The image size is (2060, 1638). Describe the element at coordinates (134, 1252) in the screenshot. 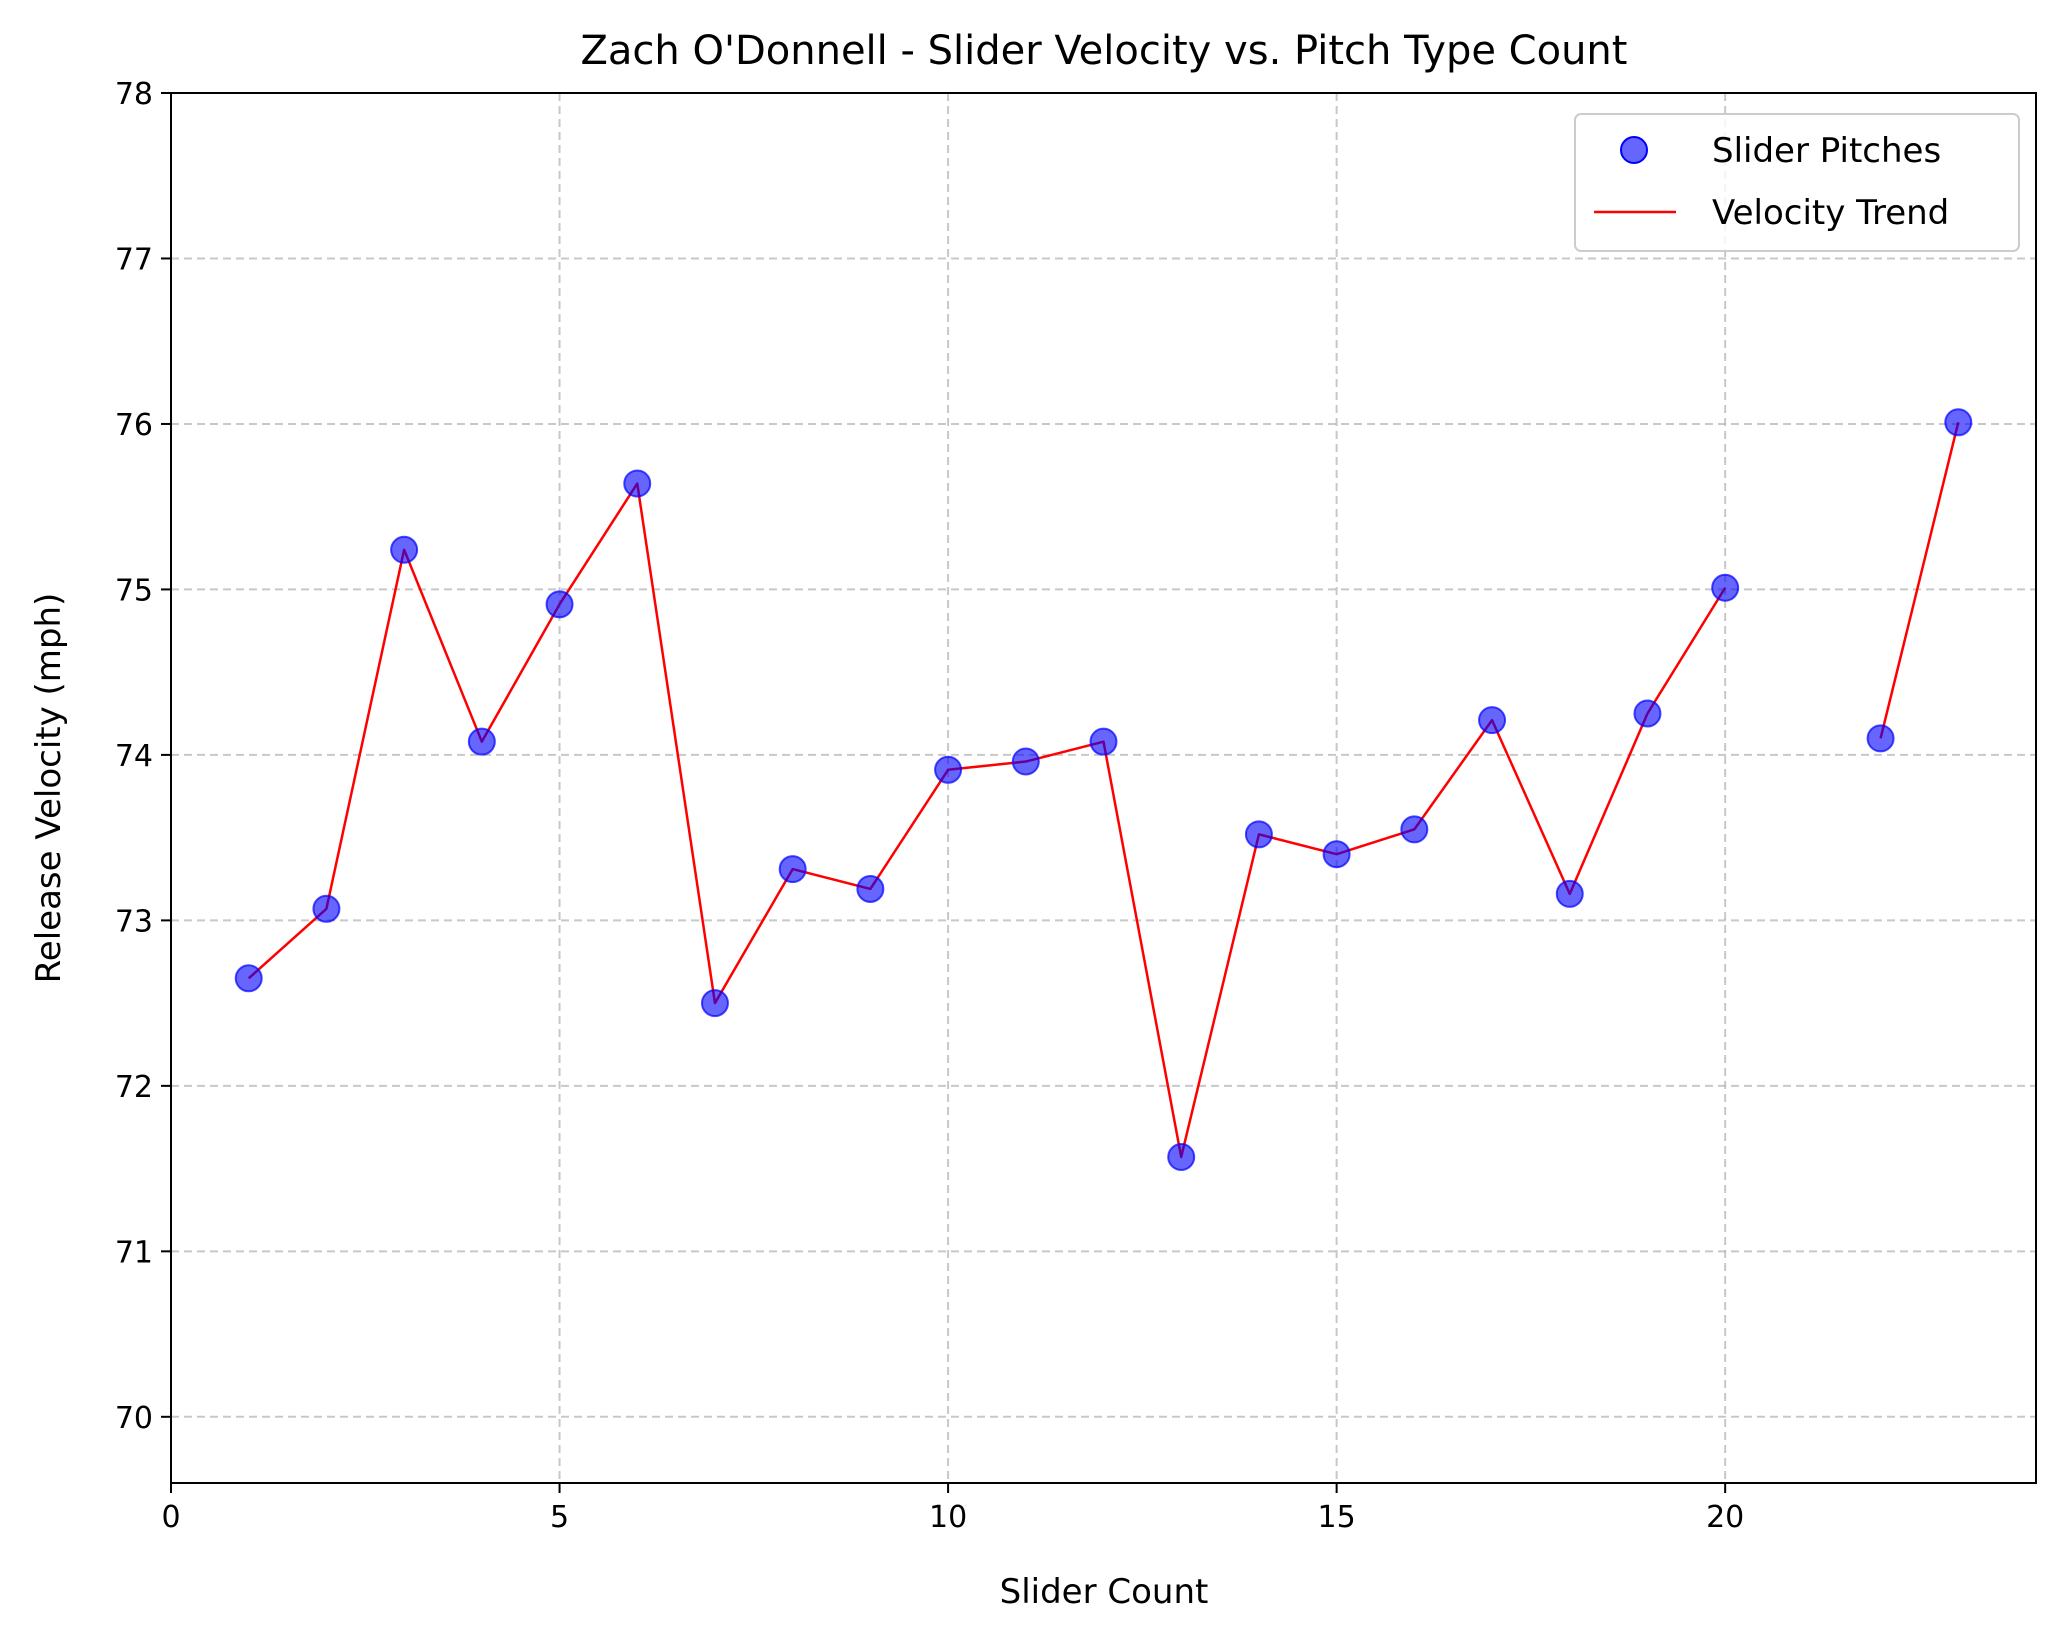

I see `y-tick-label: 71` at that location.